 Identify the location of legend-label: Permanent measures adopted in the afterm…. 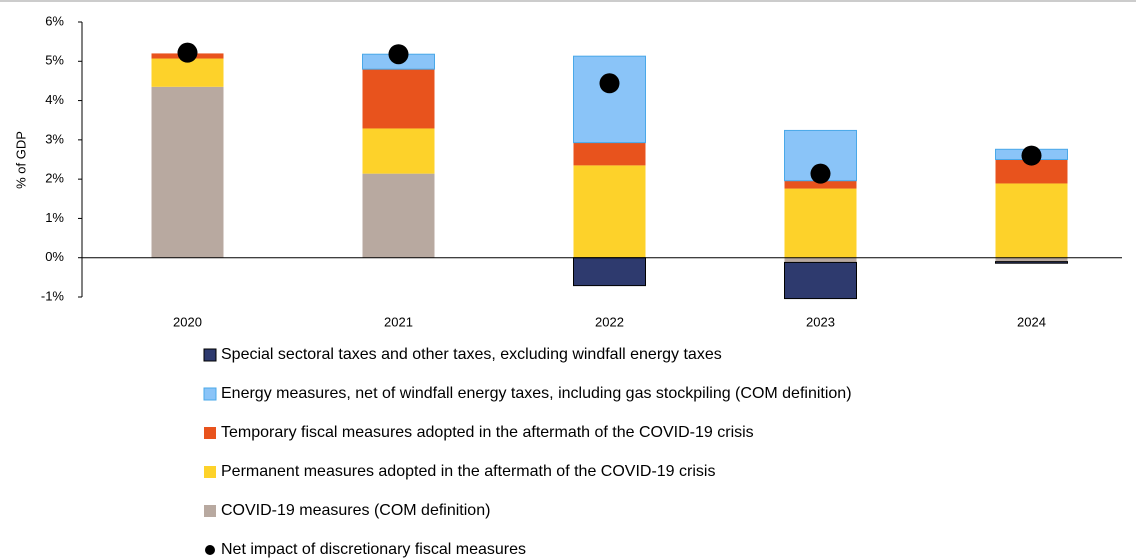
(468, 471).